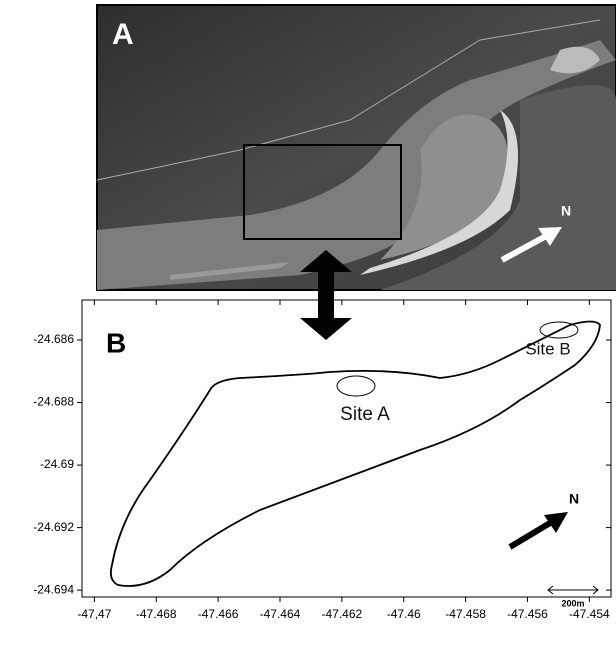 The width and height of the screenshot is (616, 655). I want to click on x-tick-label: -47.468, so click(156, 614).